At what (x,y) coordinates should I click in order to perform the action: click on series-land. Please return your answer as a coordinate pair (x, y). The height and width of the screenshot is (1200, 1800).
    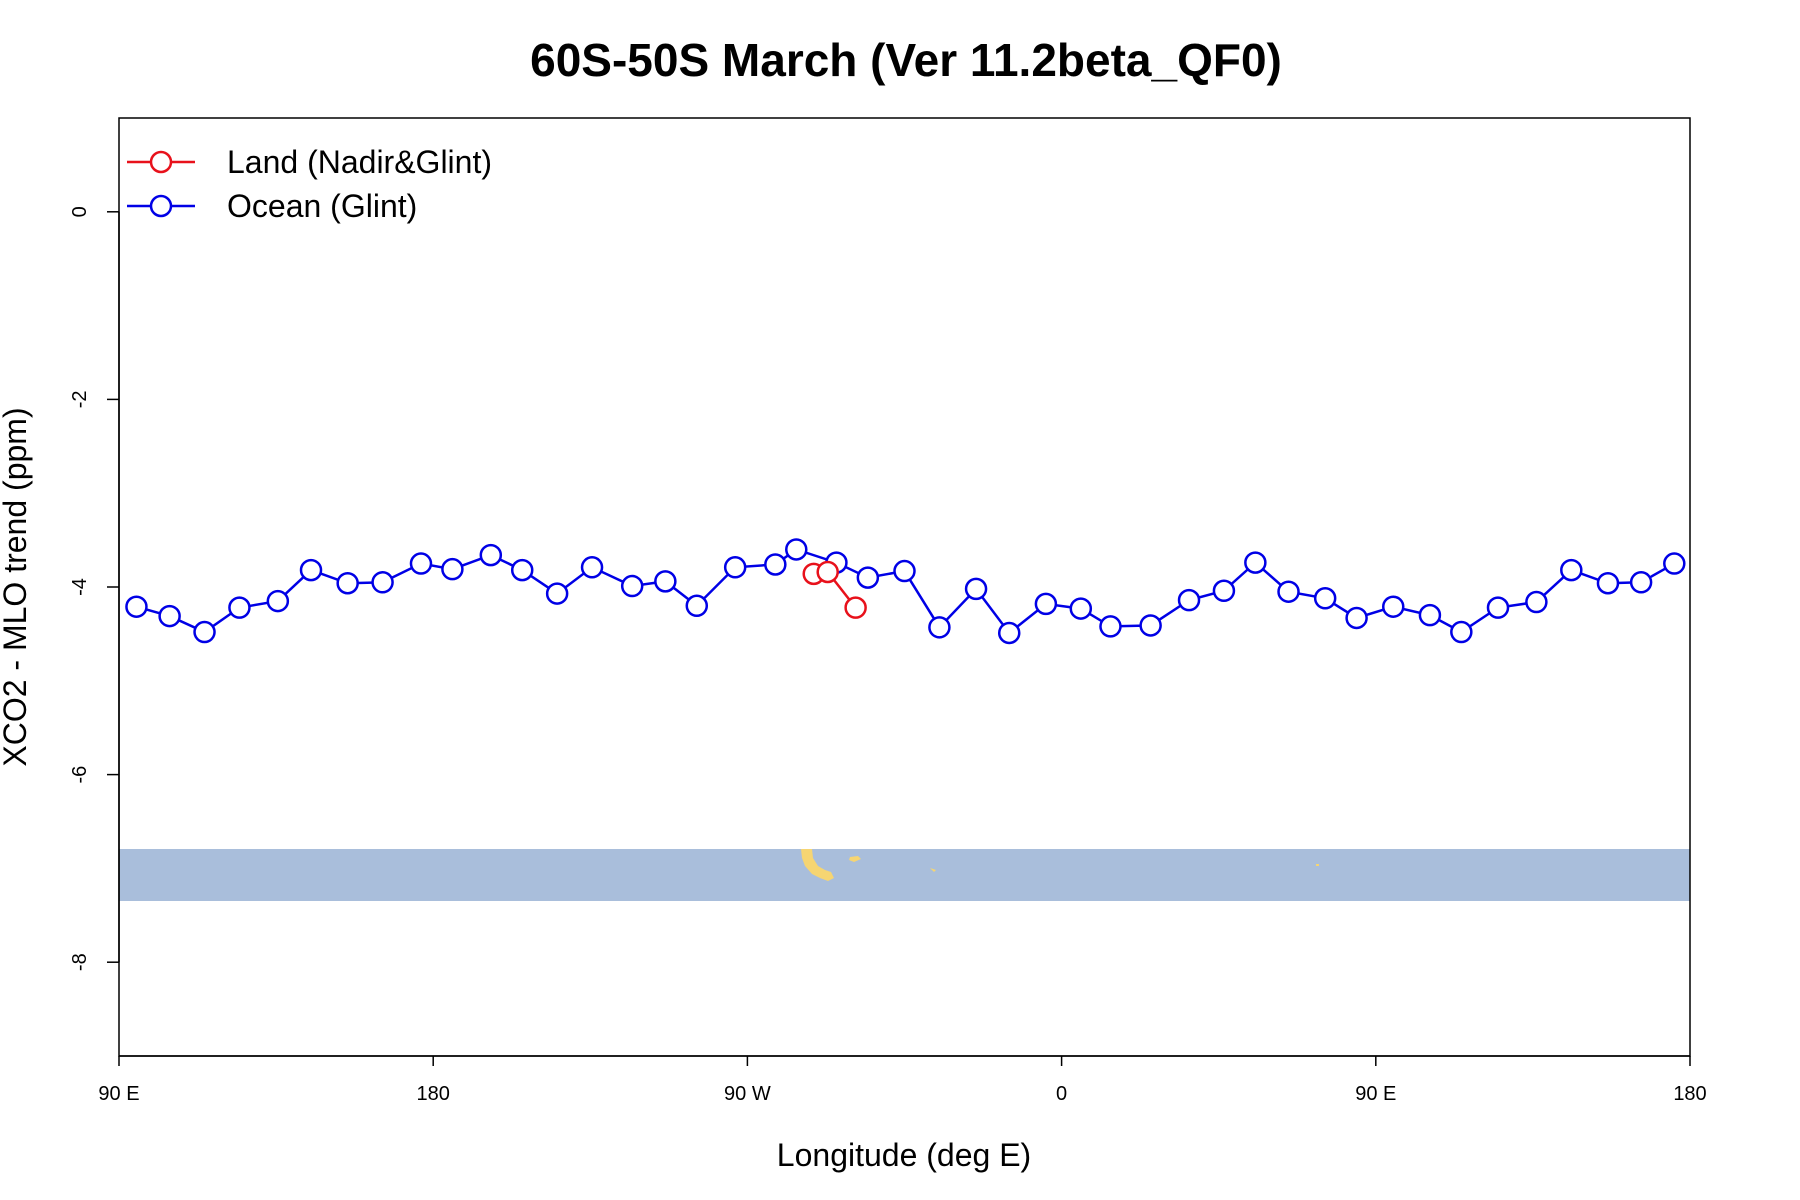
    Looking at the image, I should click on (834, 589).